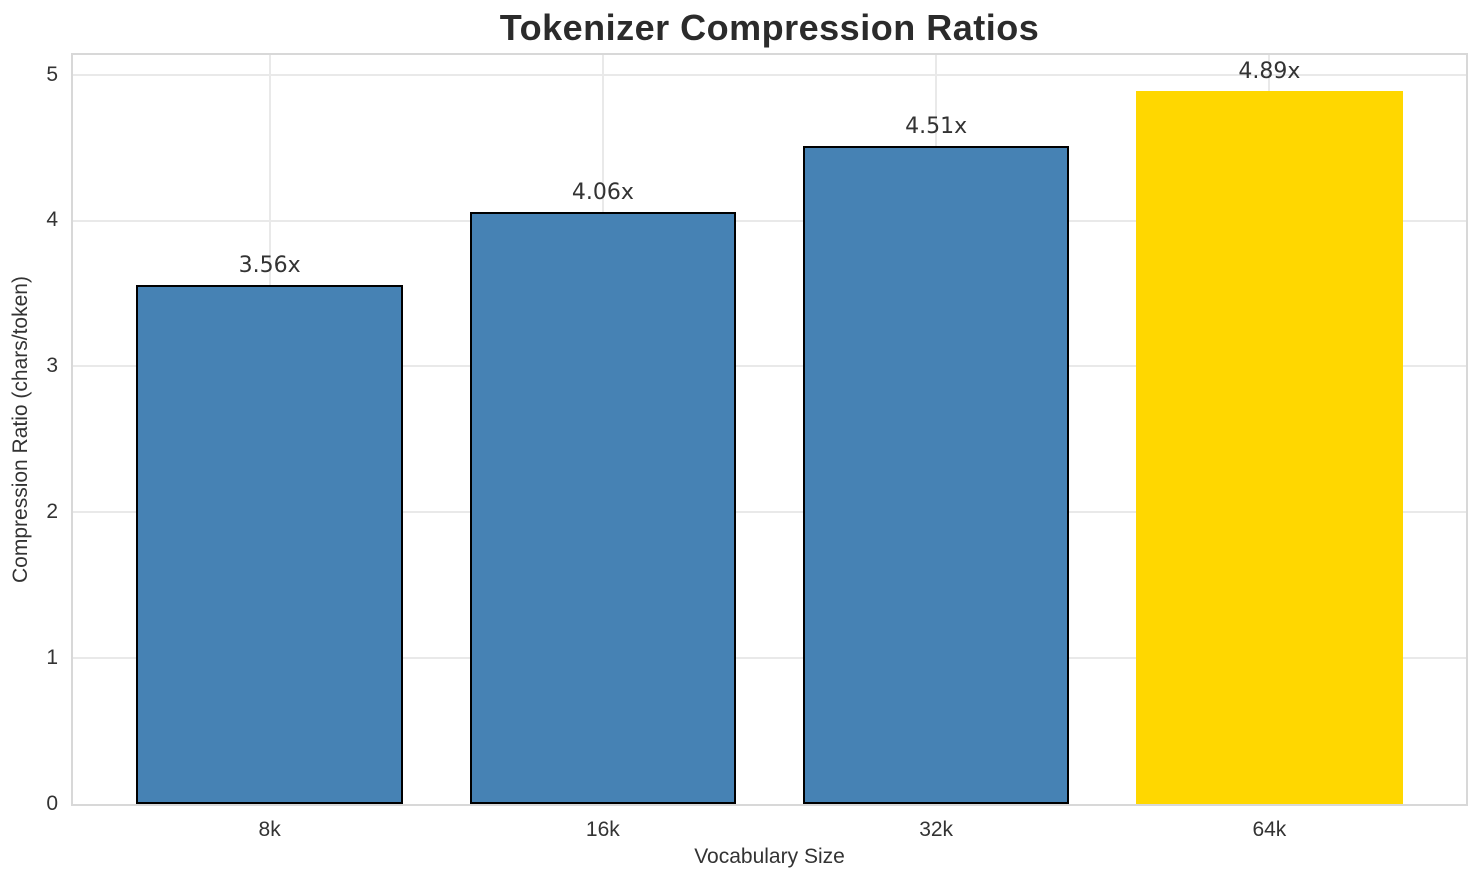  Describe the element at coordinates (1269, 71) in the screenshot. I see `bar-value-label: 4.89x` at that location.